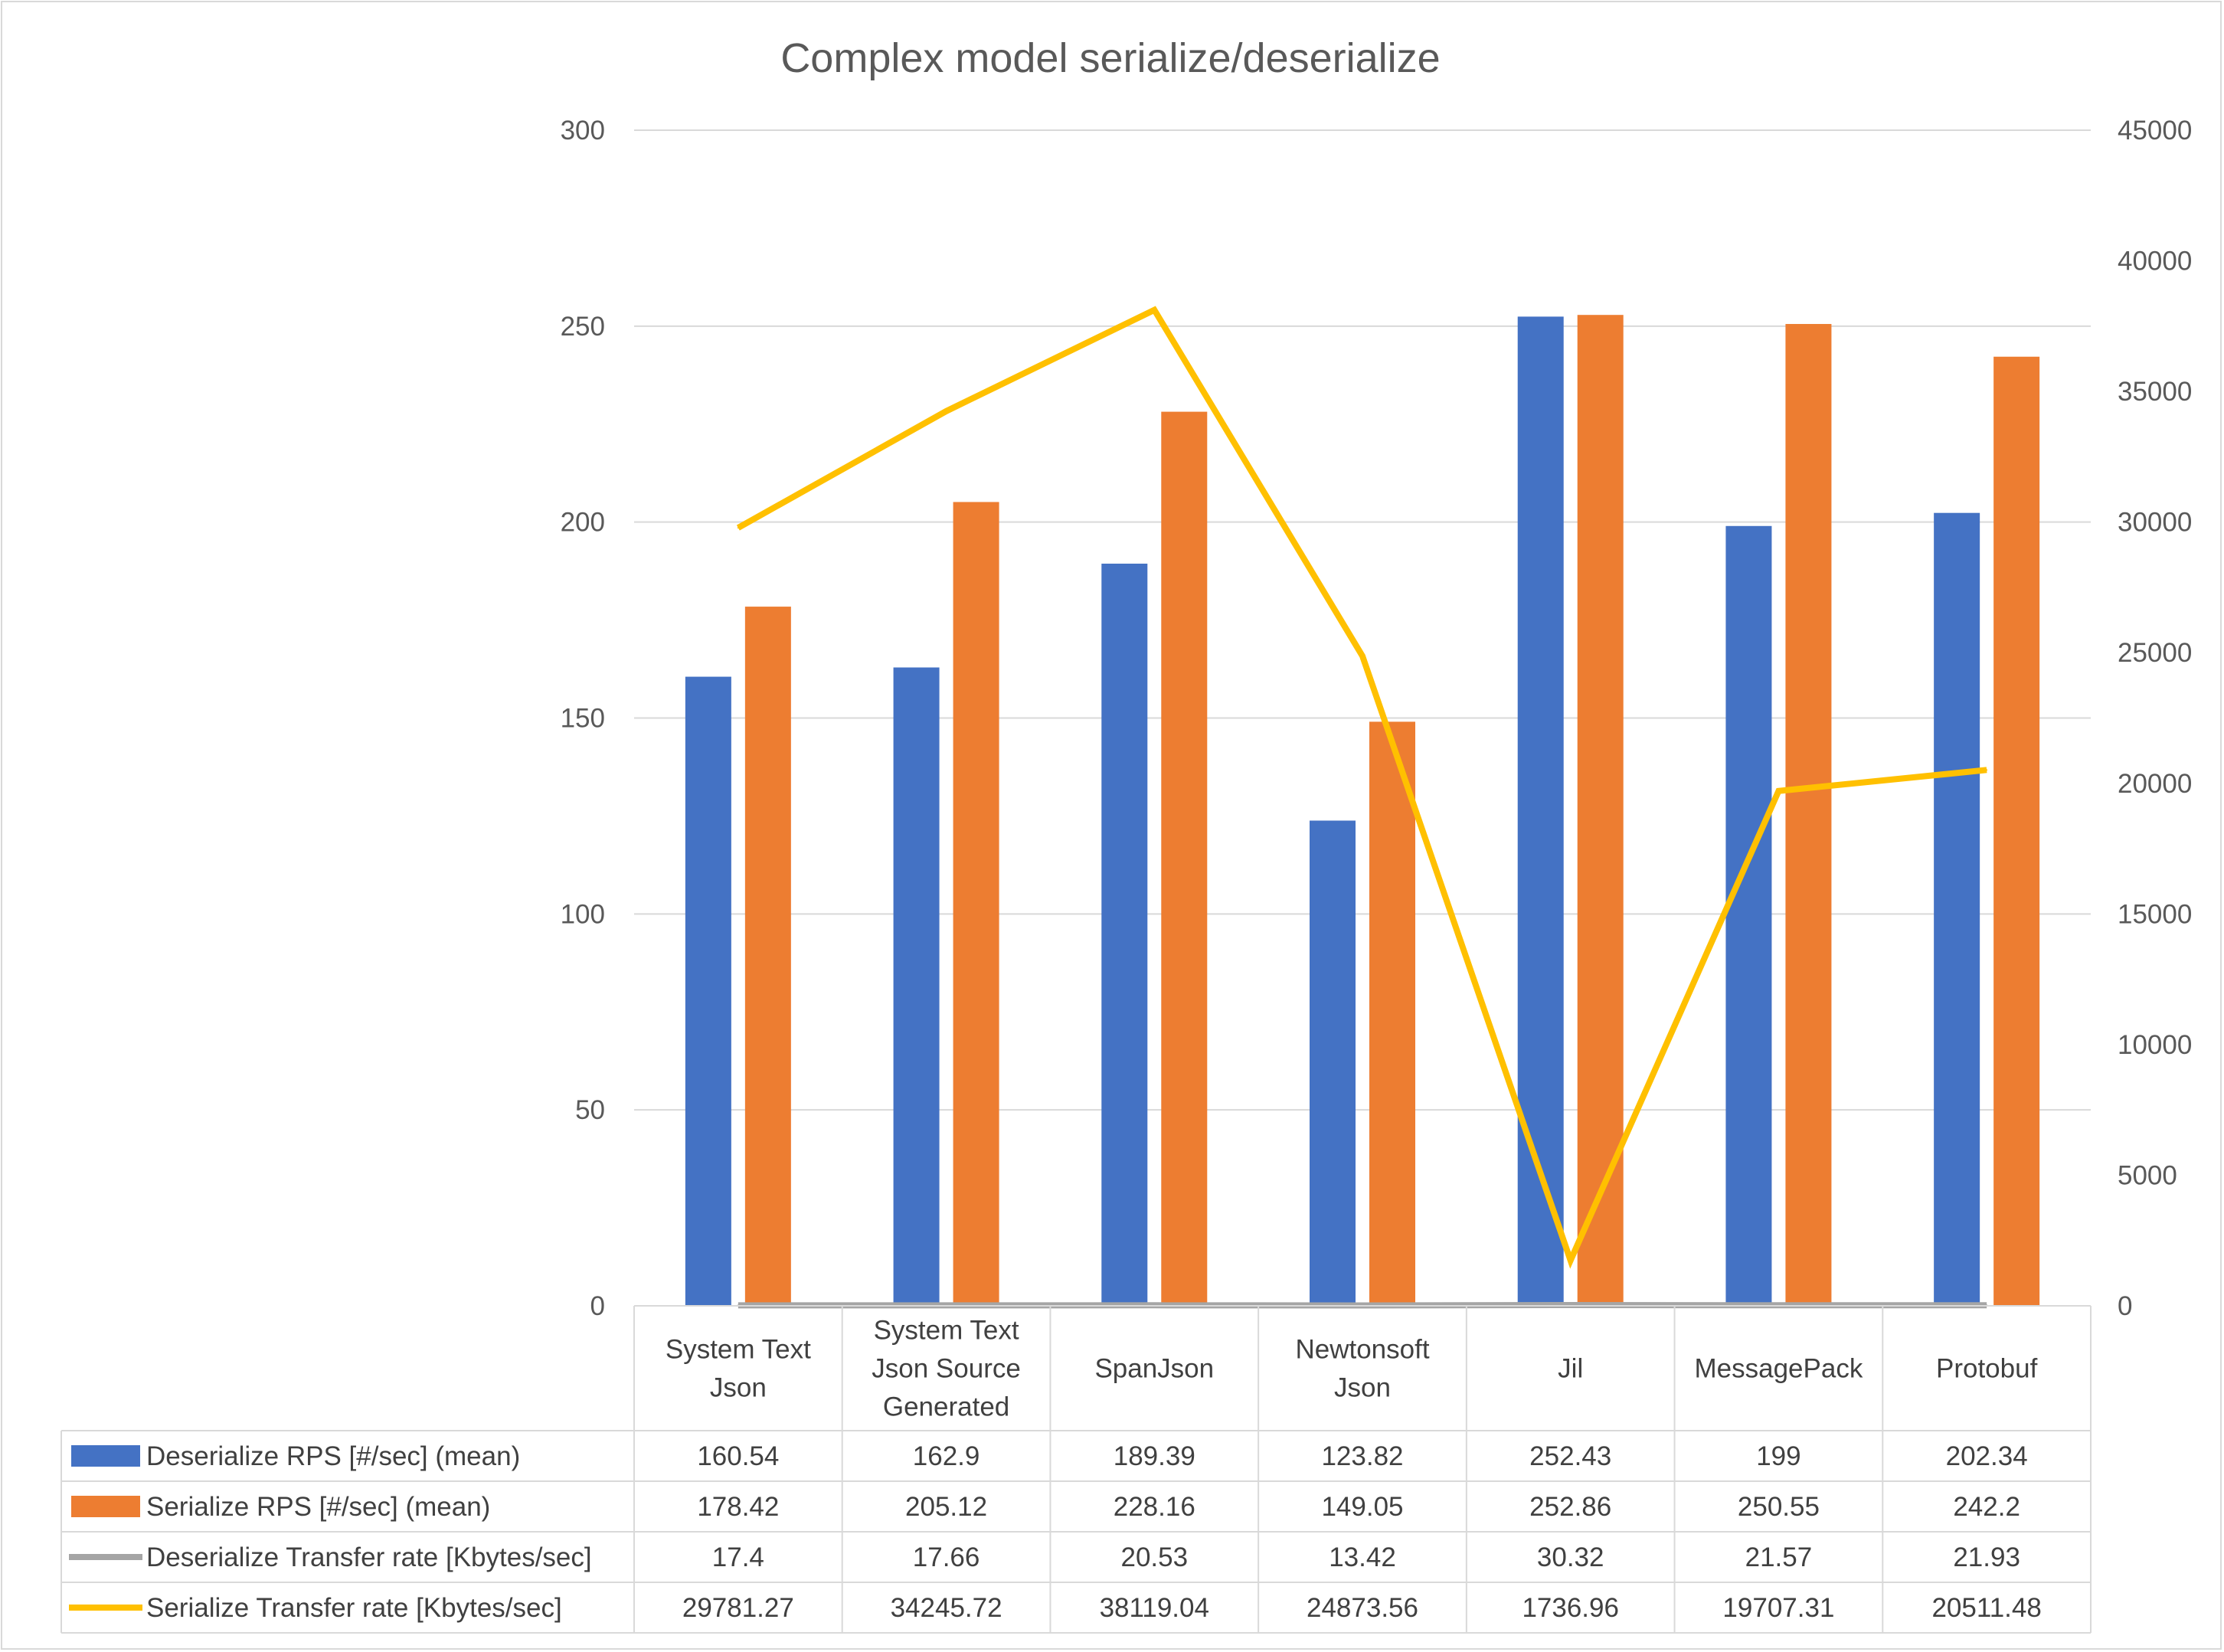 Image resolution: width=2224 pixels, height=1652 pixels. I want to click on left-tick-label: 0, so click(597, 1306).